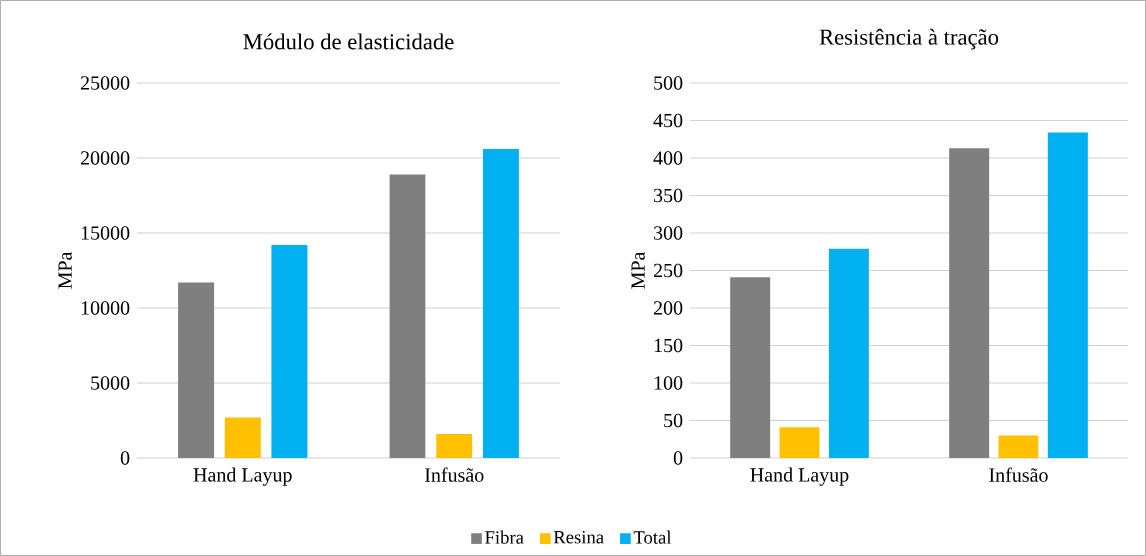  I want to click on legend-label: Resina, so click(578, 537).